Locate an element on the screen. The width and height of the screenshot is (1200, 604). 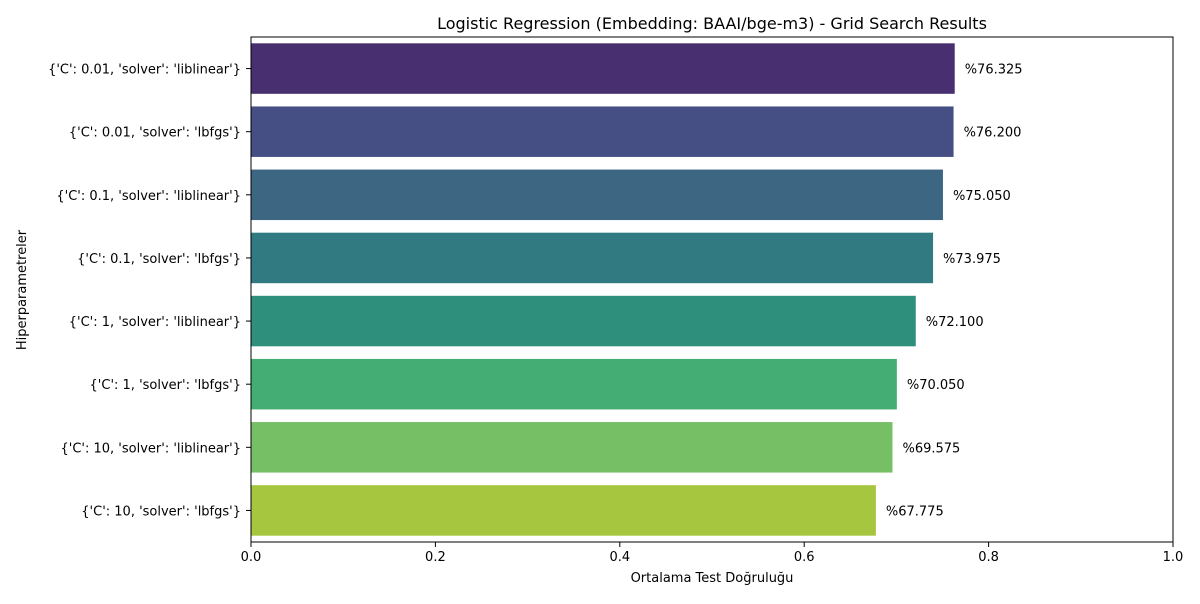
bar-value-label: %72.100 is located at coordinates (955, 322).